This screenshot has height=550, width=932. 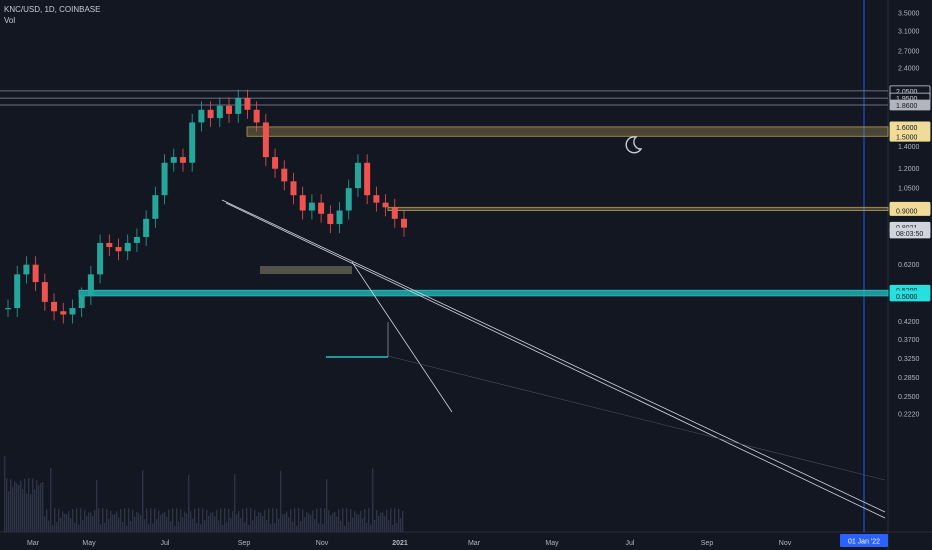 I want to click on moon-icon, so click(x=633, y=145).